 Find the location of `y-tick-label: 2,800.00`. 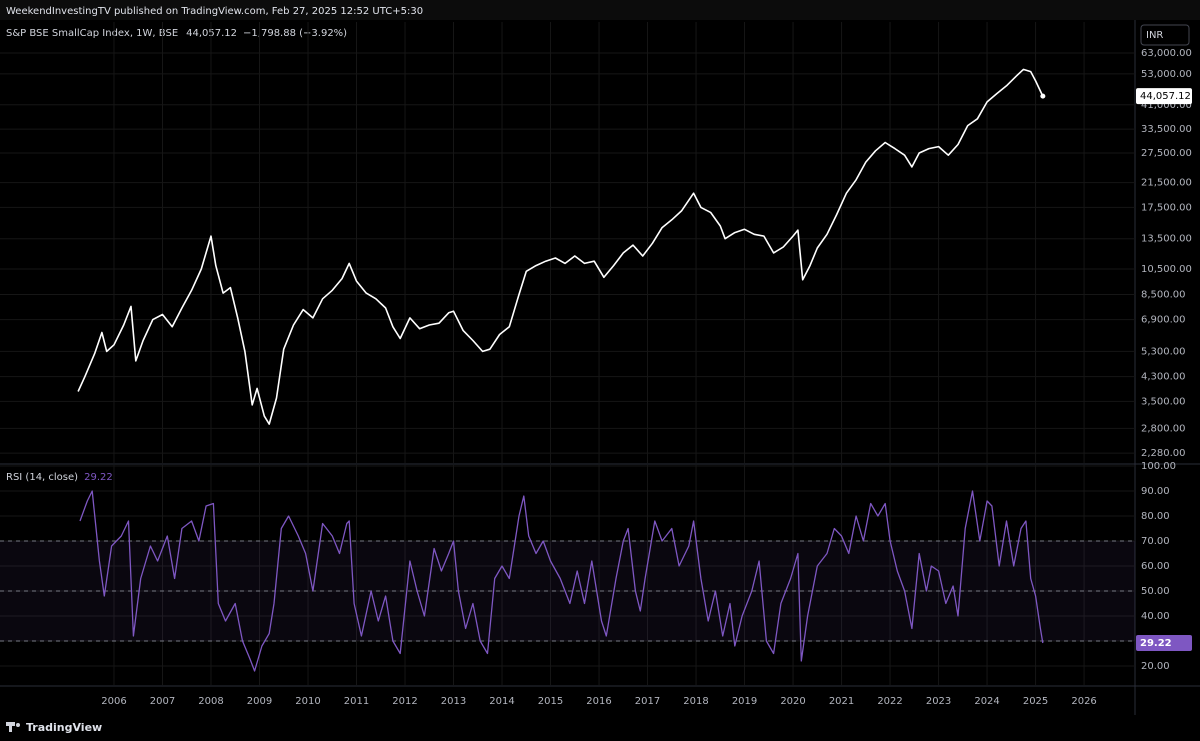

y-tick-label: 2,800.00 is located at coordinates (1163, 428).